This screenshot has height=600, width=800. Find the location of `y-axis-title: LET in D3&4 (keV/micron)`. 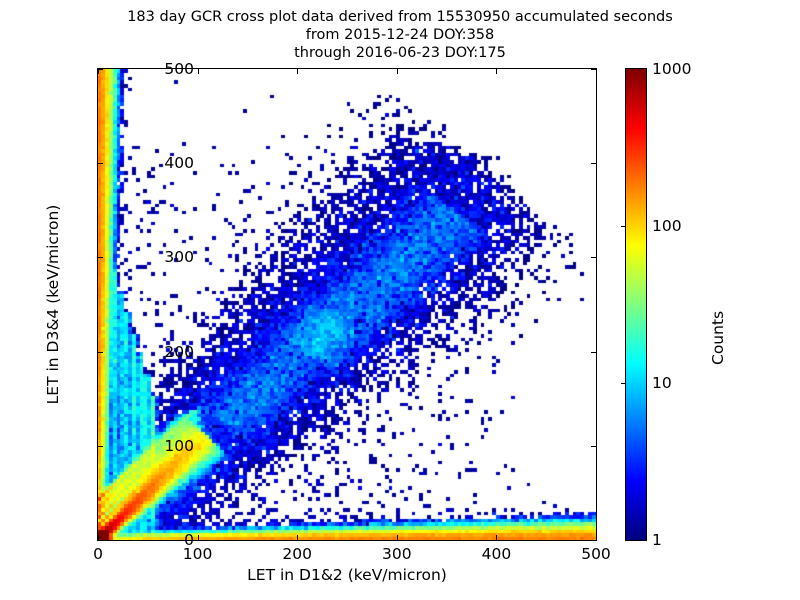

y-axis-title: LET in D3&4 (keV/micron) is located at coordinates (53, 304).